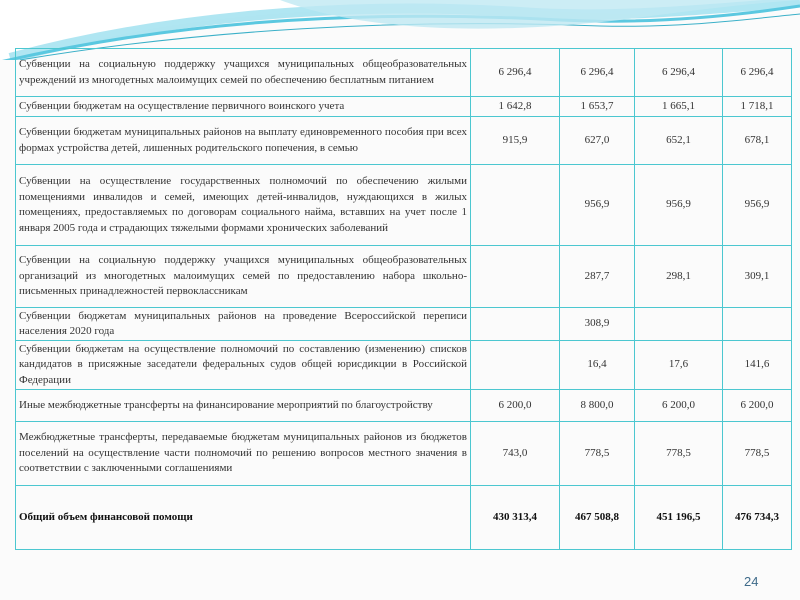 This screenshot has width=800, height=600. Describe the element at coordinates (597, 365) in the screenshot. I see `value-cell: 16,4` at that location.